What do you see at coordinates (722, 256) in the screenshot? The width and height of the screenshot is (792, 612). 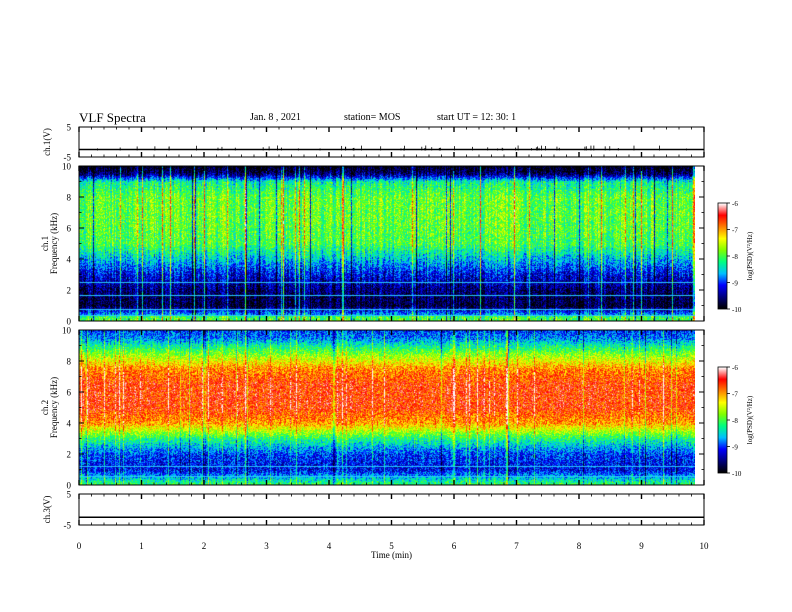 I see `colorbar-ch1` at bounding box center [722, 256].